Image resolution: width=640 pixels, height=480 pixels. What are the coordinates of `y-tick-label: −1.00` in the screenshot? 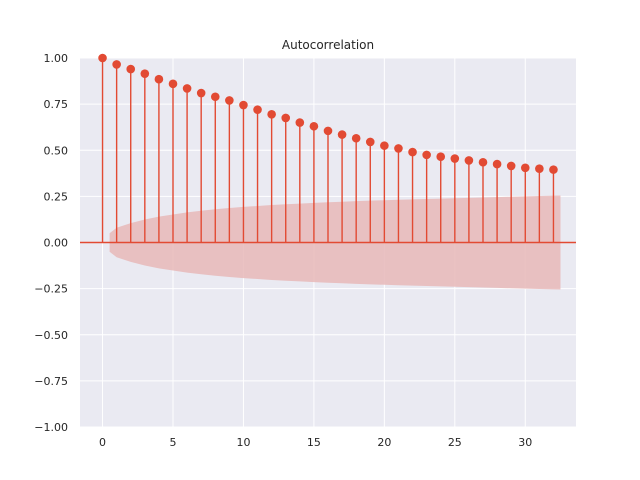 It's located at (51, 427).